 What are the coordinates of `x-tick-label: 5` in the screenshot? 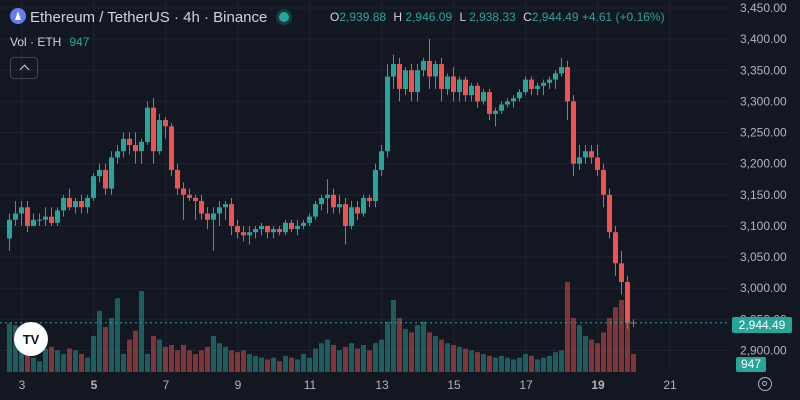 It's located at (94, 385).